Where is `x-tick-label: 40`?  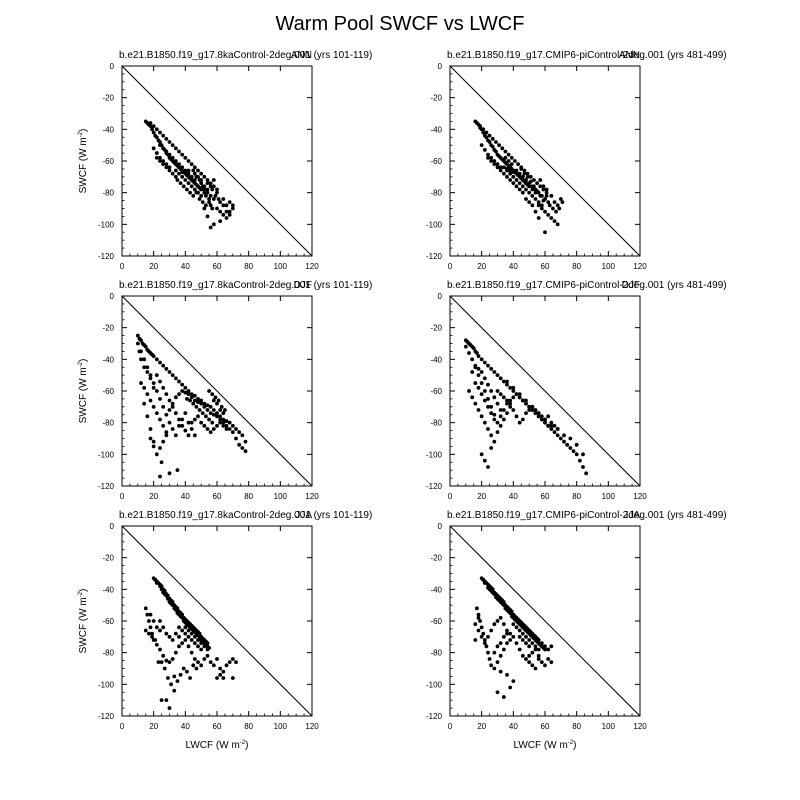 x-tick-label: 40 is located at coordinates (513, 266).